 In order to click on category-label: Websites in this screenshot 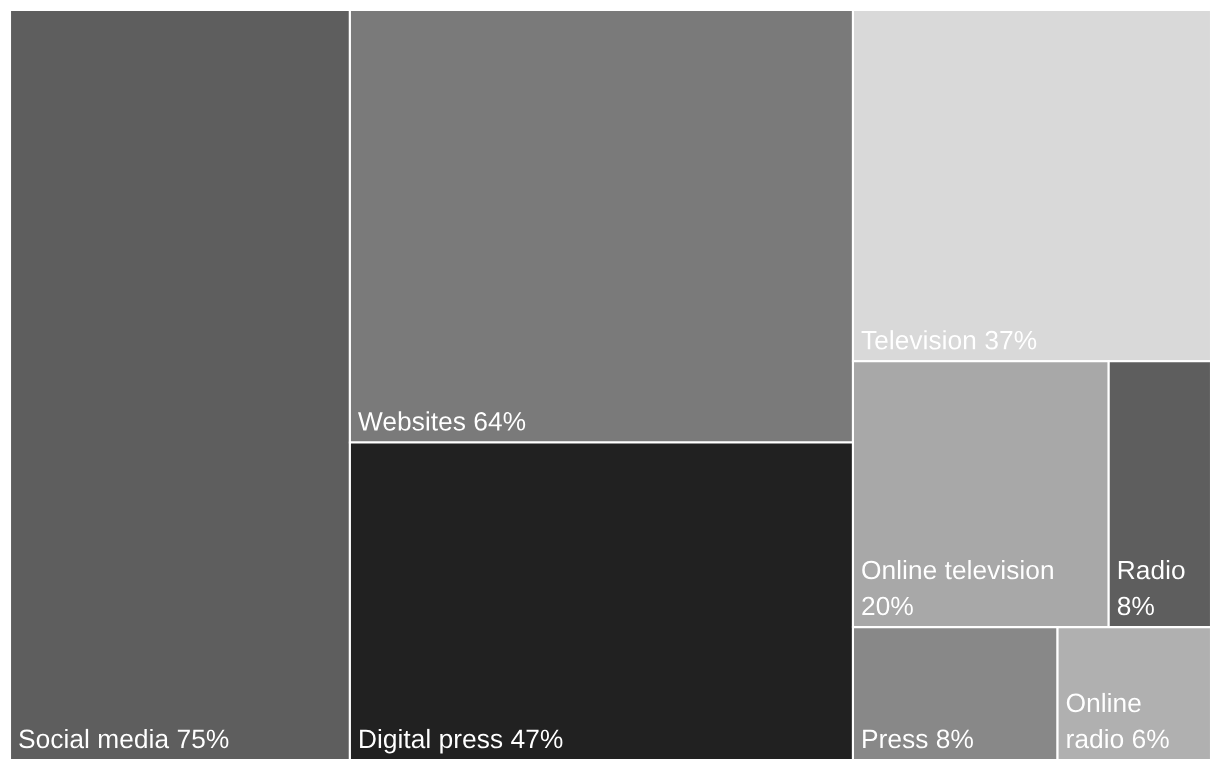, I will do `click(412, 421)`.